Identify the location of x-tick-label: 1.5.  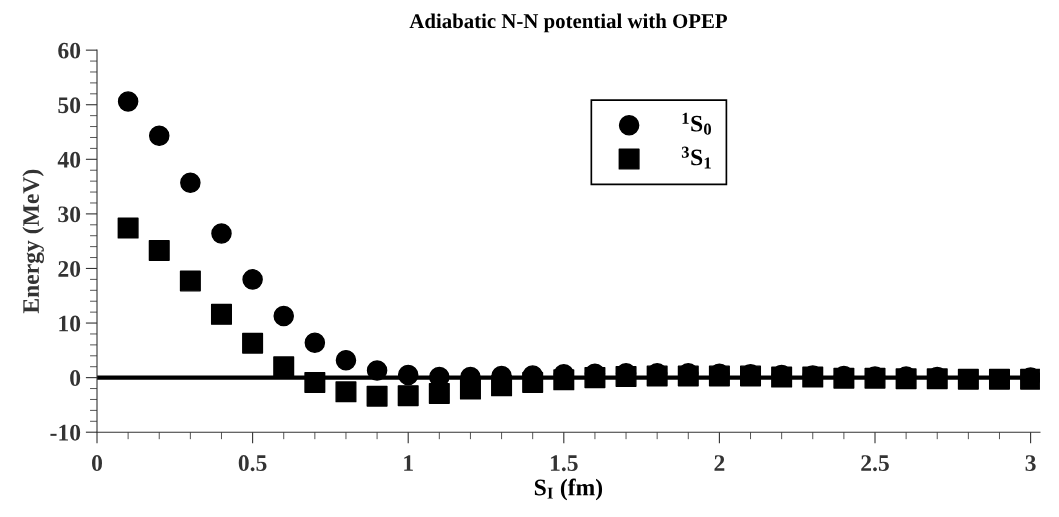
(564, 463).